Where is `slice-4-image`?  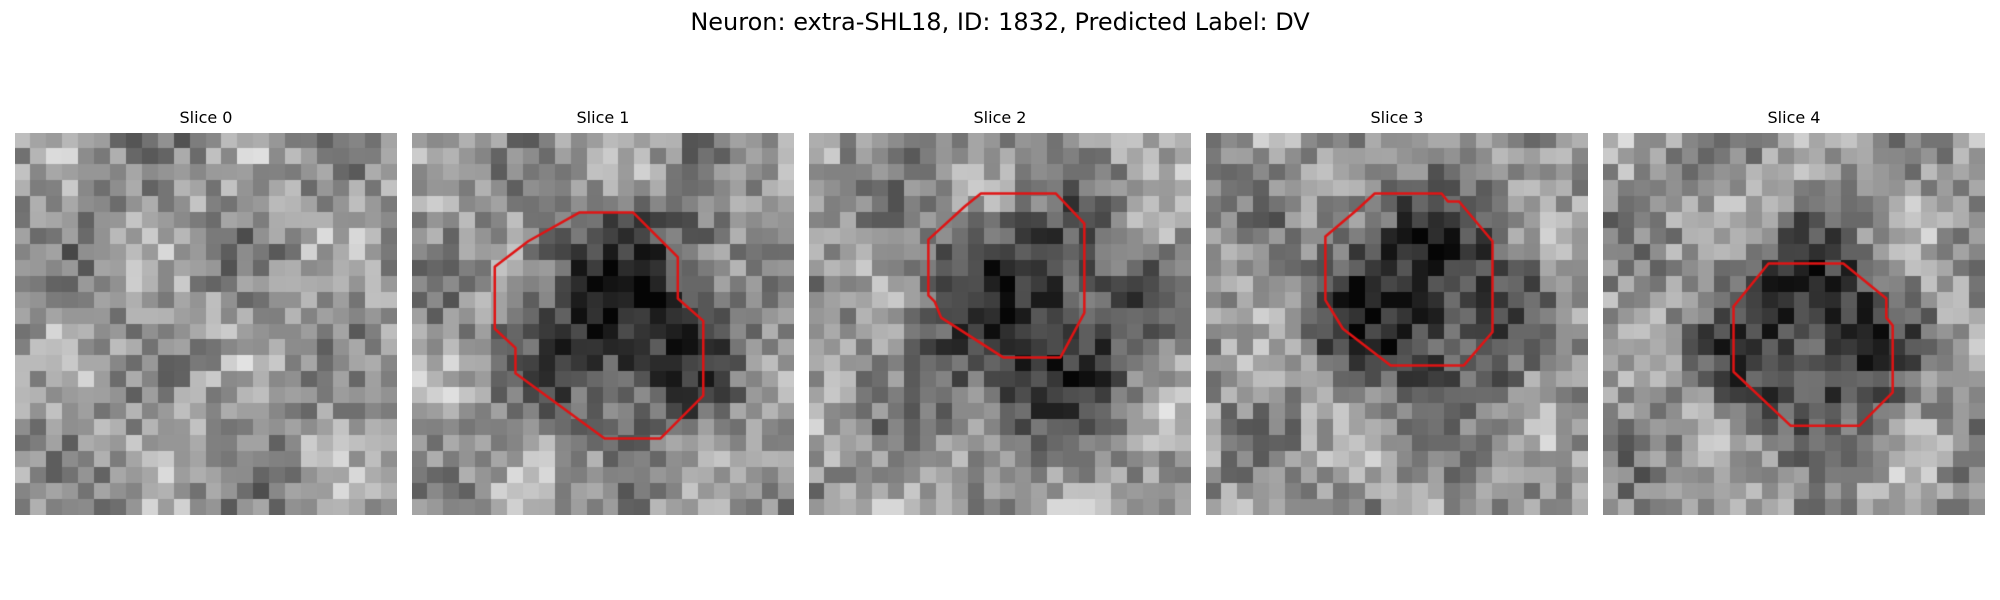
slice-4-image is located at coordinates (1794, 324).